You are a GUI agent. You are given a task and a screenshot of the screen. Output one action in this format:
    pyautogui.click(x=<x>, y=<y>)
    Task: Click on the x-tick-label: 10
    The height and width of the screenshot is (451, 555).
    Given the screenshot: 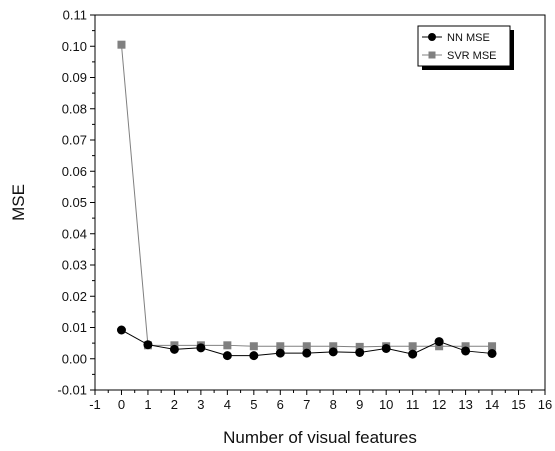 What is the action you would take?
    pyautogui.click(x=386, y=404)
    